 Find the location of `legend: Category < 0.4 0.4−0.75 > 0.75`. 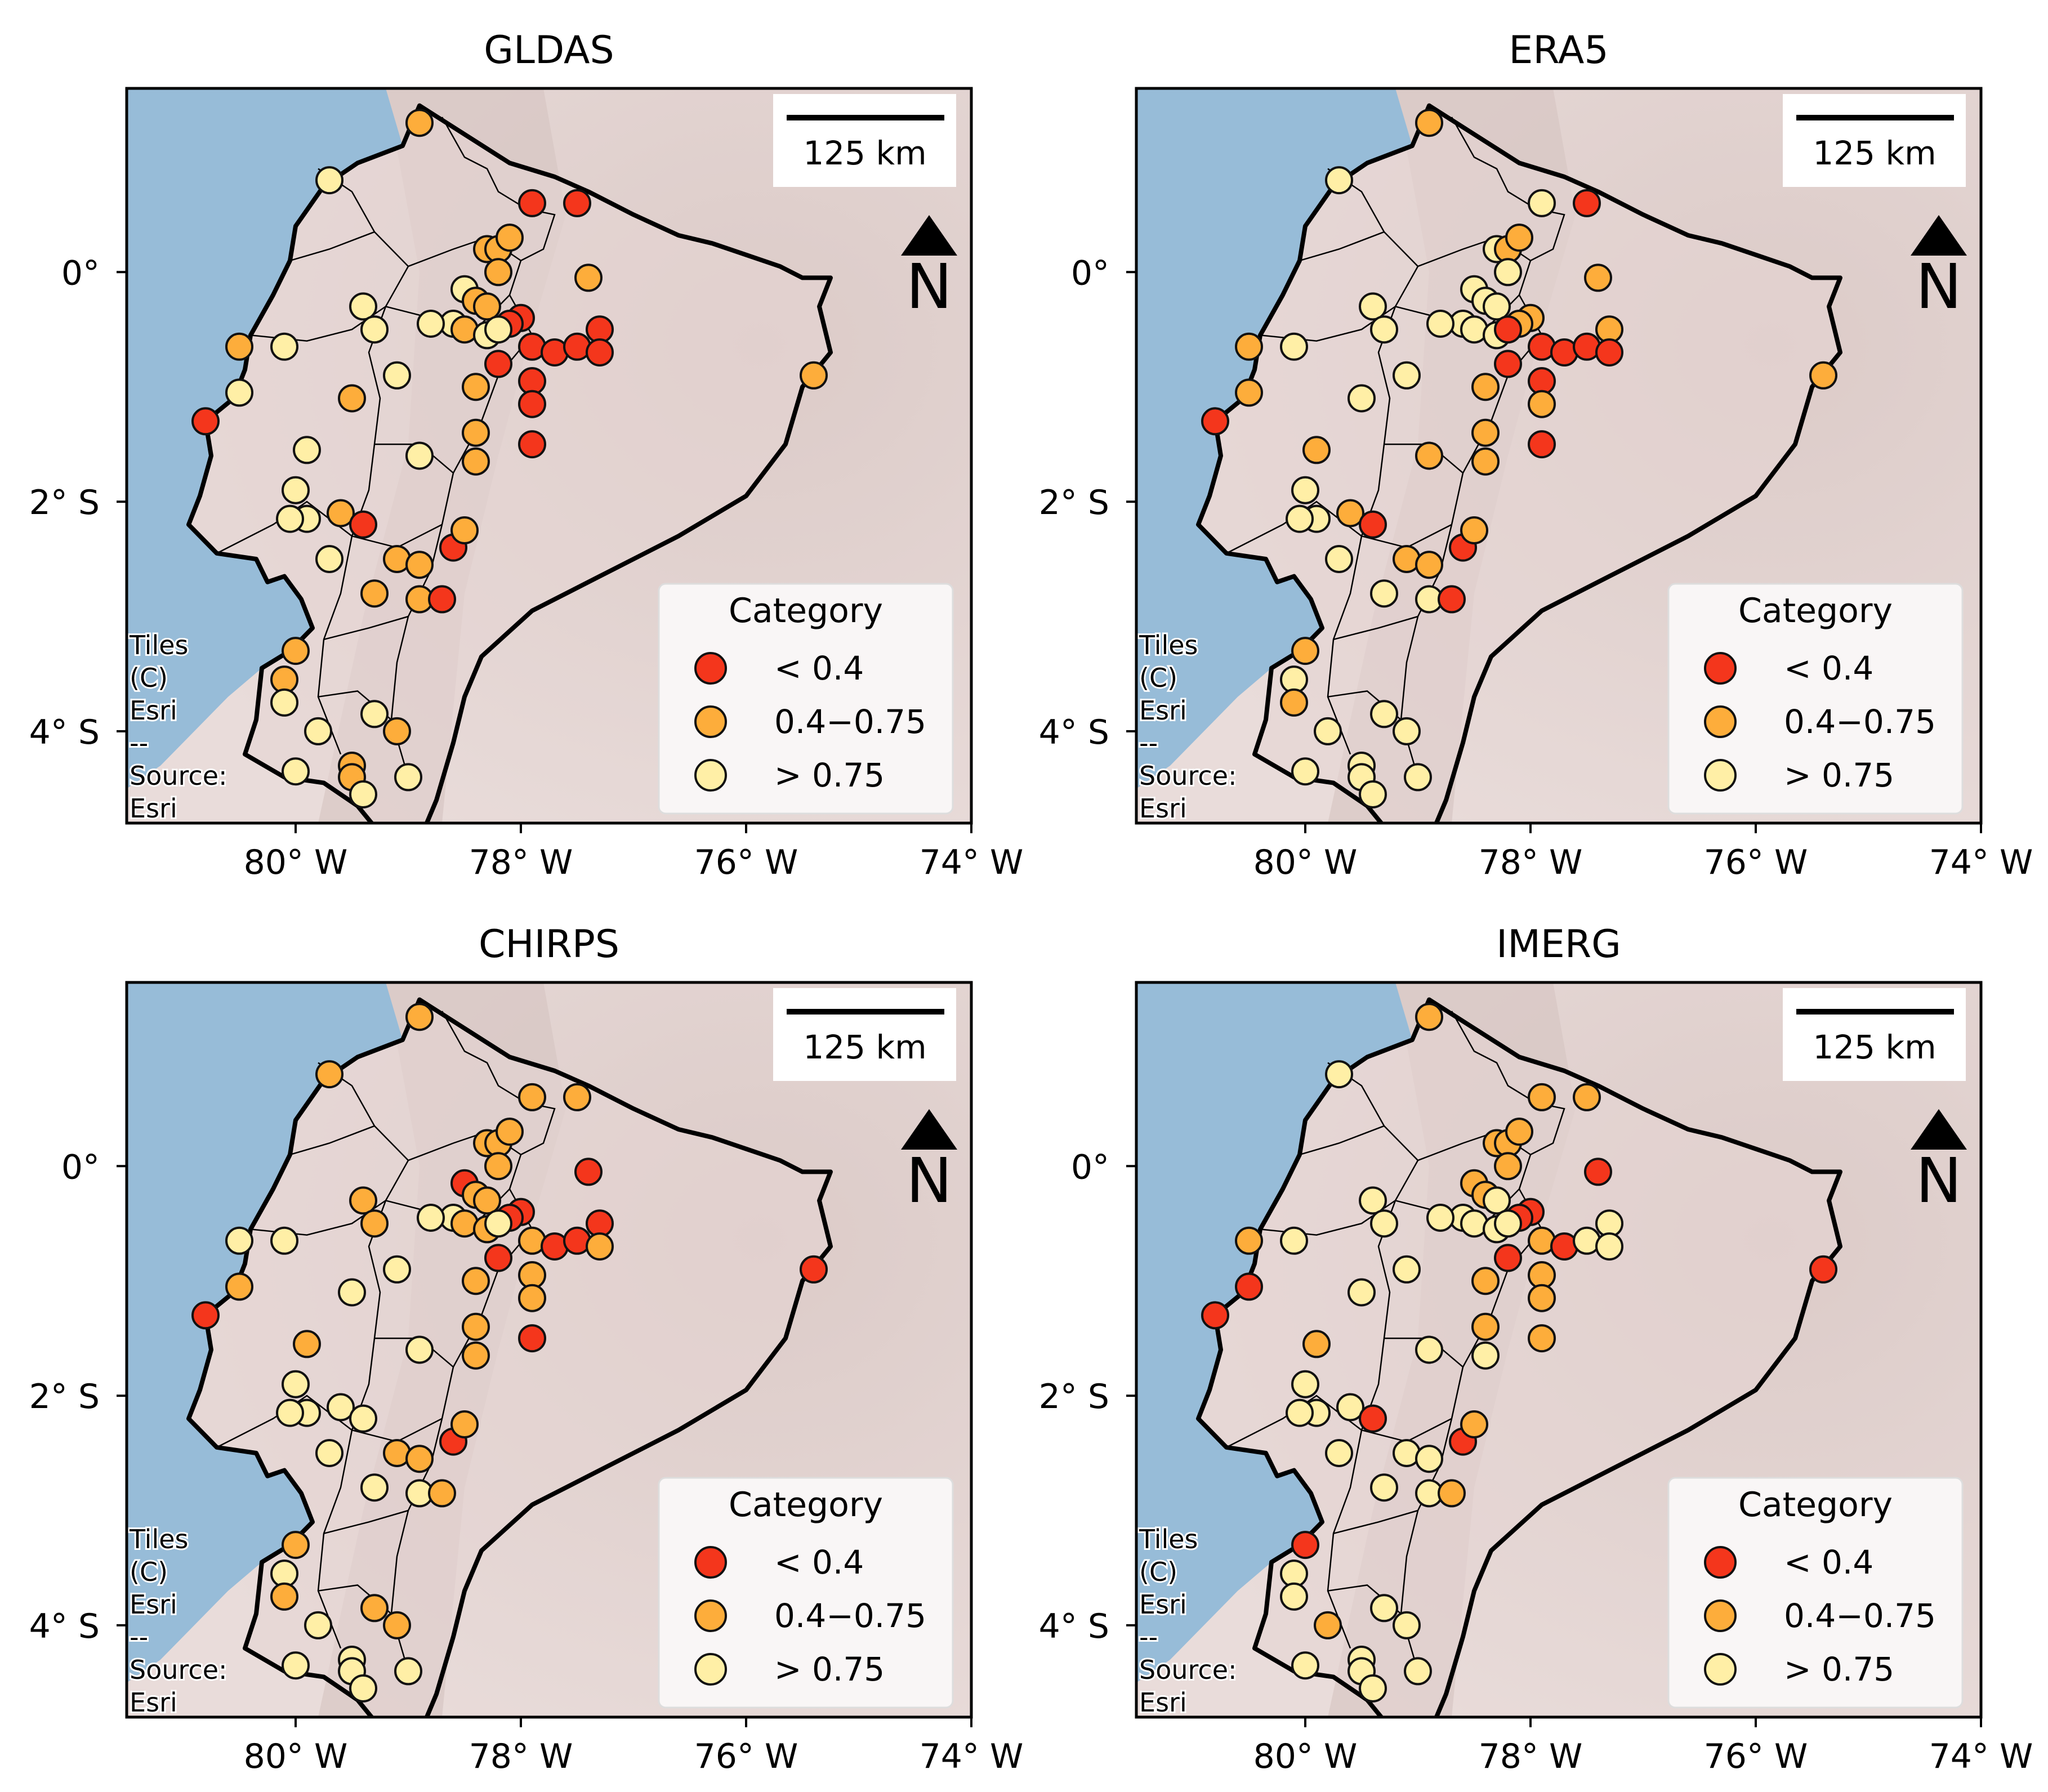

legend: Category < 0.4 0.4−0.75 > 0.75 is located at coordinates (1816, 1593).